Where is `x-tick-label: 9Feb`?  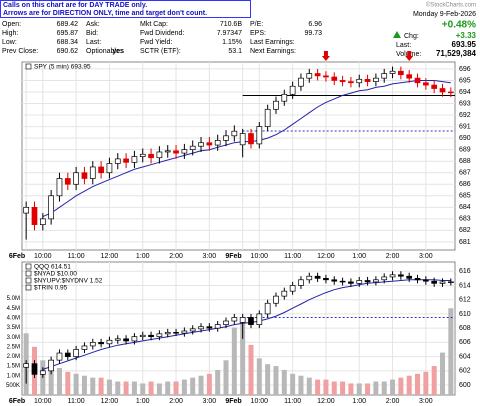 x-tick-label: 9Feb is located at coordinates (233, 256).